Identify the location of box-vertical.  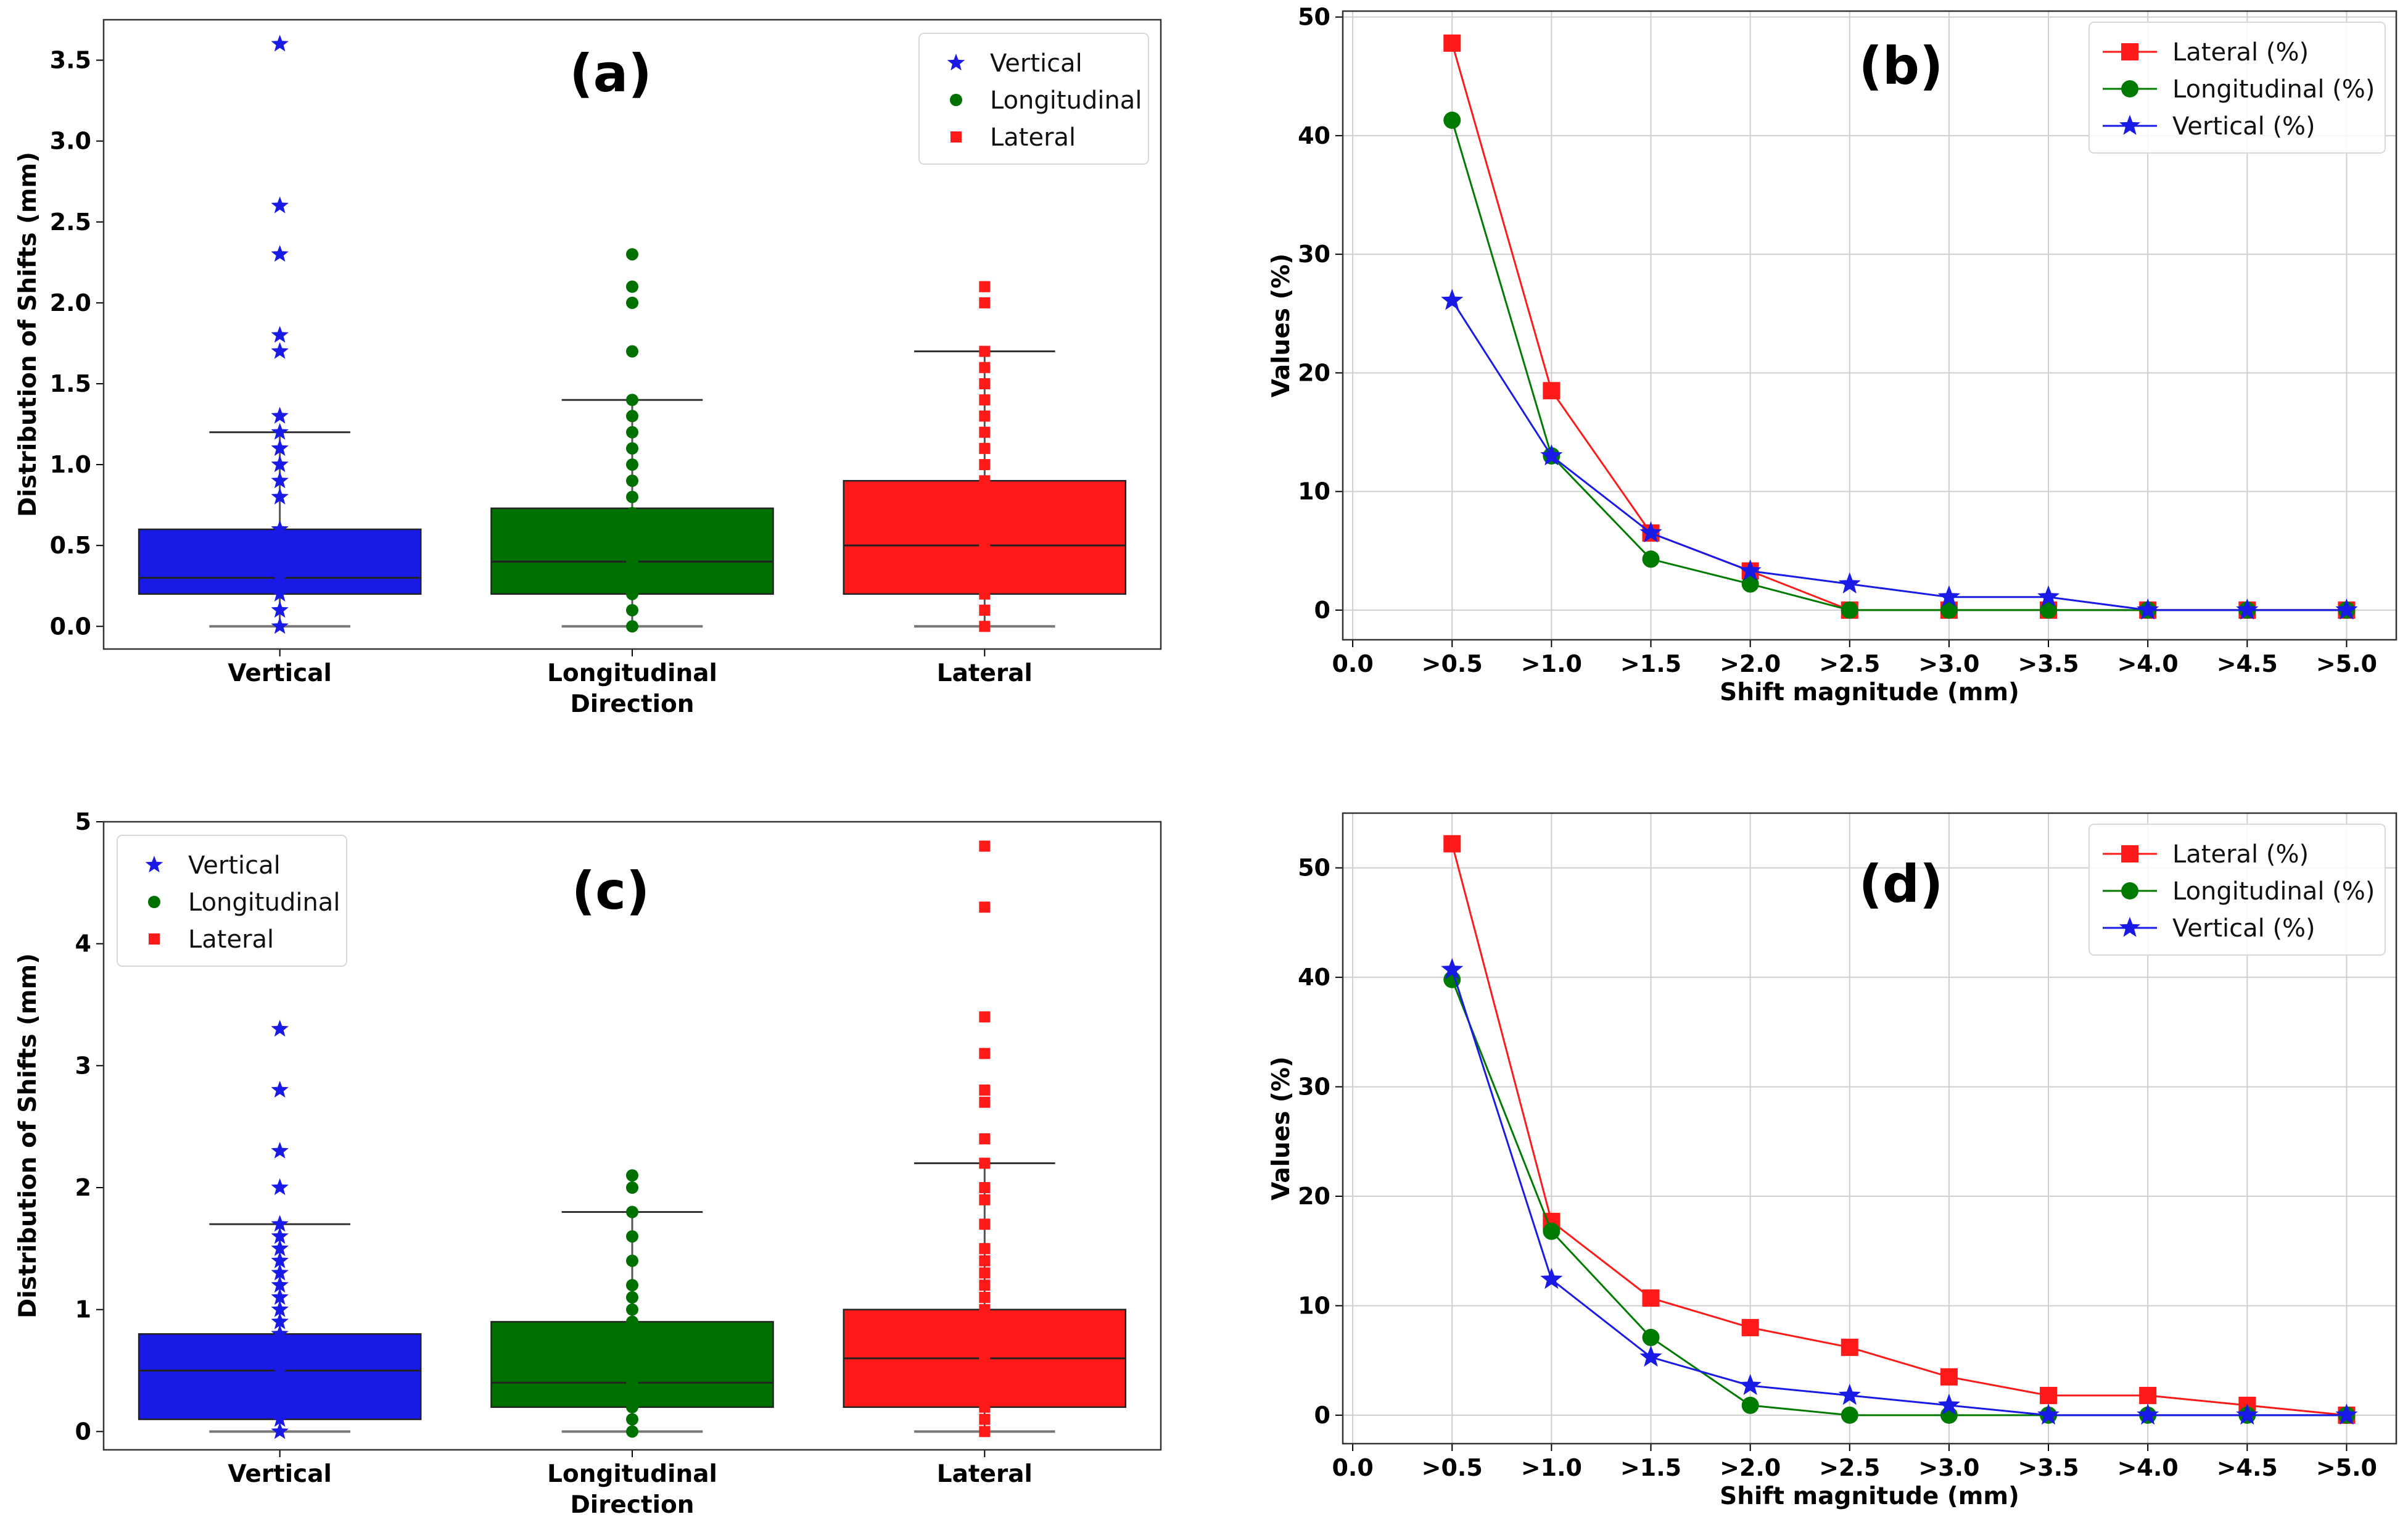
(280, 1229).